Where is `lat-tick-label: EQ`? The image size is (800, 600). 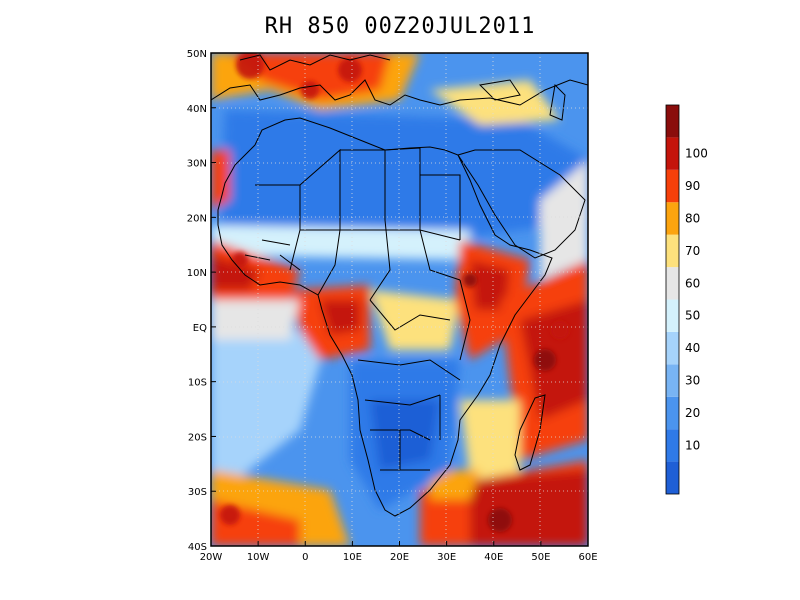
lat-tick-label: EQ is located at coordinates (200, 328).